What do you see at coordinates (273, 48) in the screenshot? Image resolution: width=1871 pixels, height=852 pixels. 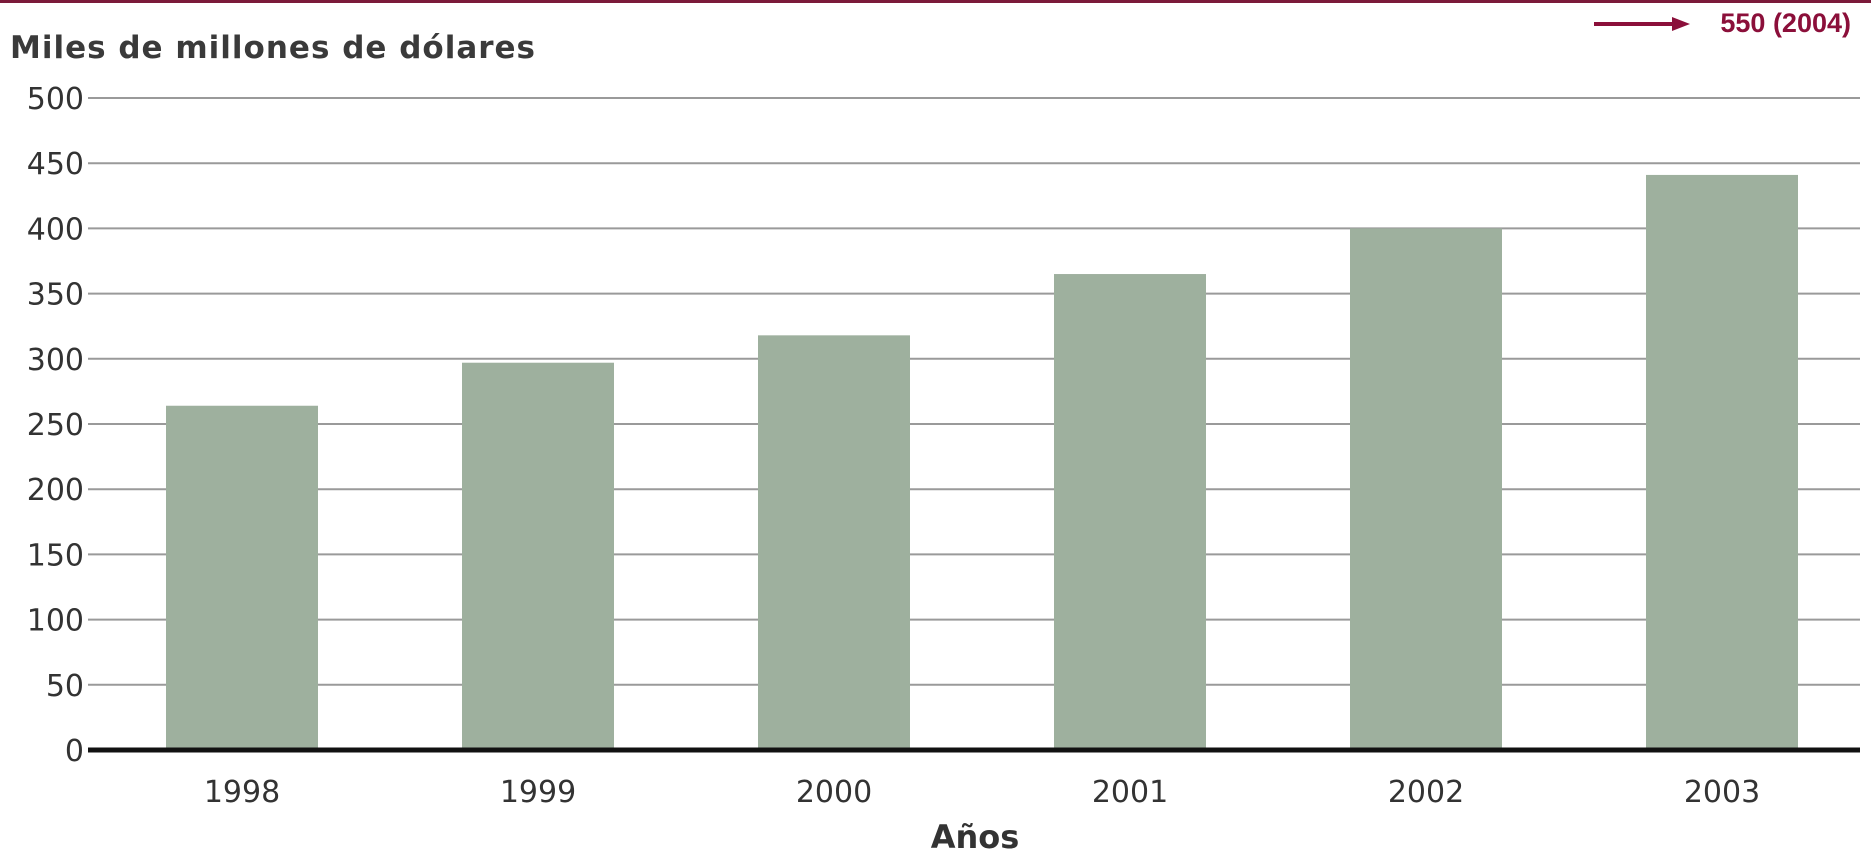 I see `y-axis-label: Miles de millones de dólares` at bounding box center [273, 48].